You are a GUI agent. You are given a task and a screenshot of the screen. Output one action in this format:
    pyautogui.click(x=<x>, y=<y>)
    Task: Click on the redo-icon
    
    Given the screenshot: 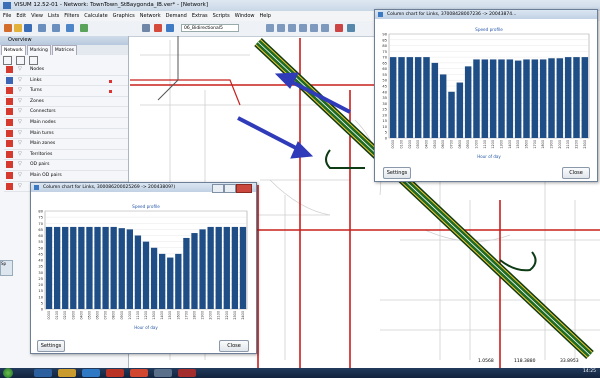 What is the action you would take?
    pyautogui.click(x=56, y=28)
    